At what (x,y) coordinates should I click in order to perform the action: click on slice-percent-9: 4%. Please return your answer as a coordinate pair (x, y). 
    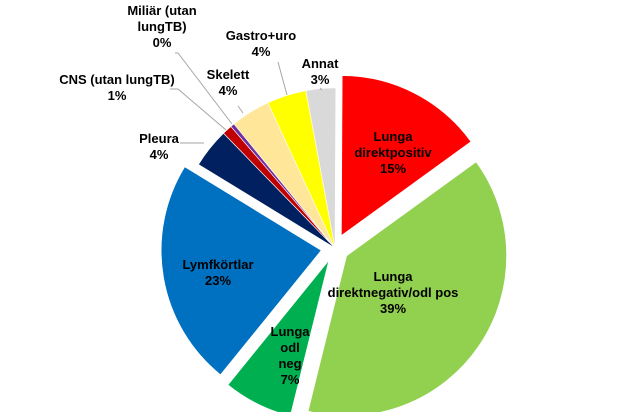
    Looking at the image, I should click on (261, 51).